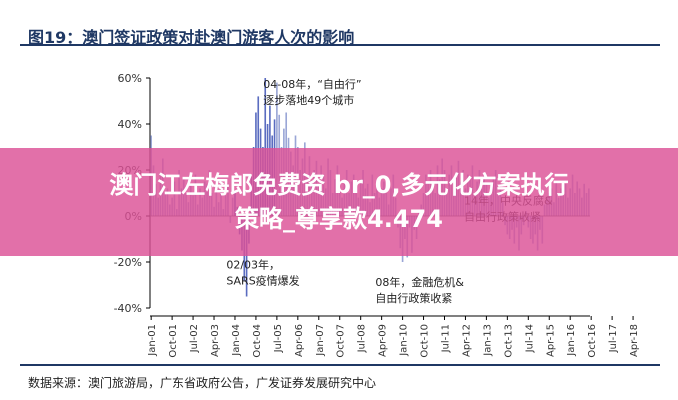  I want to click on overlay-headline: 澳门江左梅郎免费资 br_0,多元化方案执行, so click(339, 185).